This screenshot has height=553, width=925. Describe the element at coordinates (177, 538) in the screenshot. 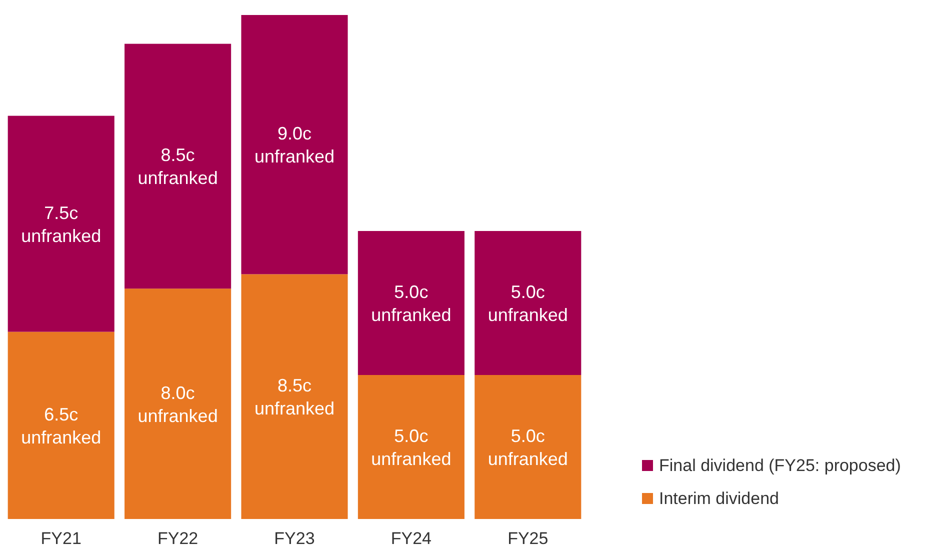

I see `x-tick-label: FY22` at that location.